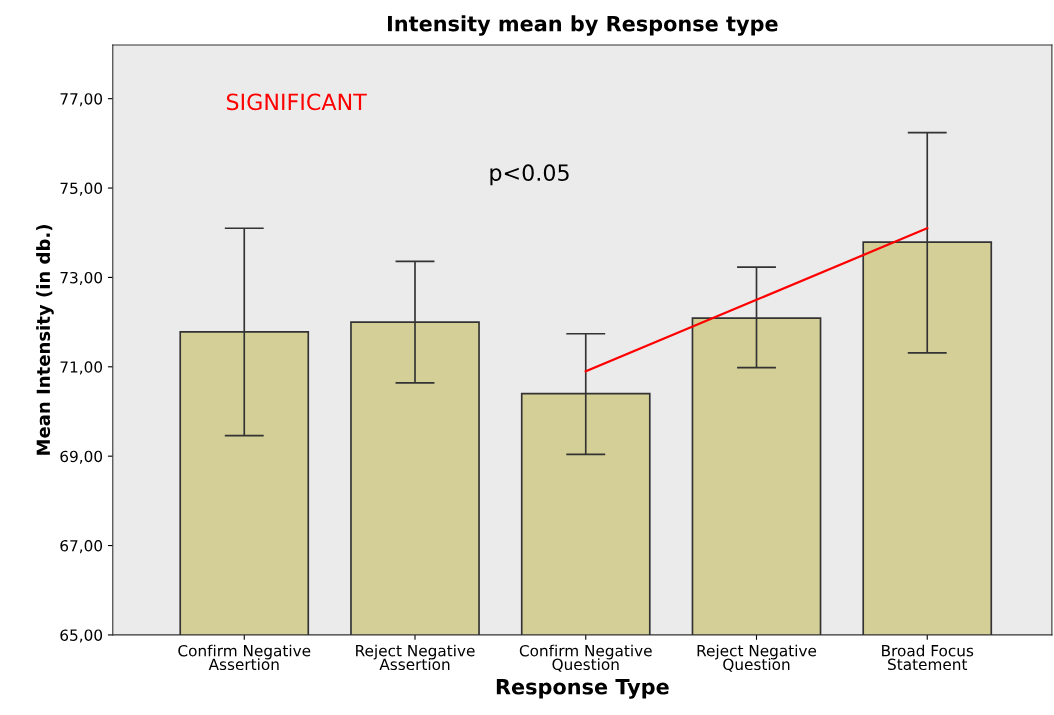 This screenshot has width=1054, height=715. Describe the element at coordinates (81, 368) in the screenshot. I see `y-tick-label: 71,00` at that location.